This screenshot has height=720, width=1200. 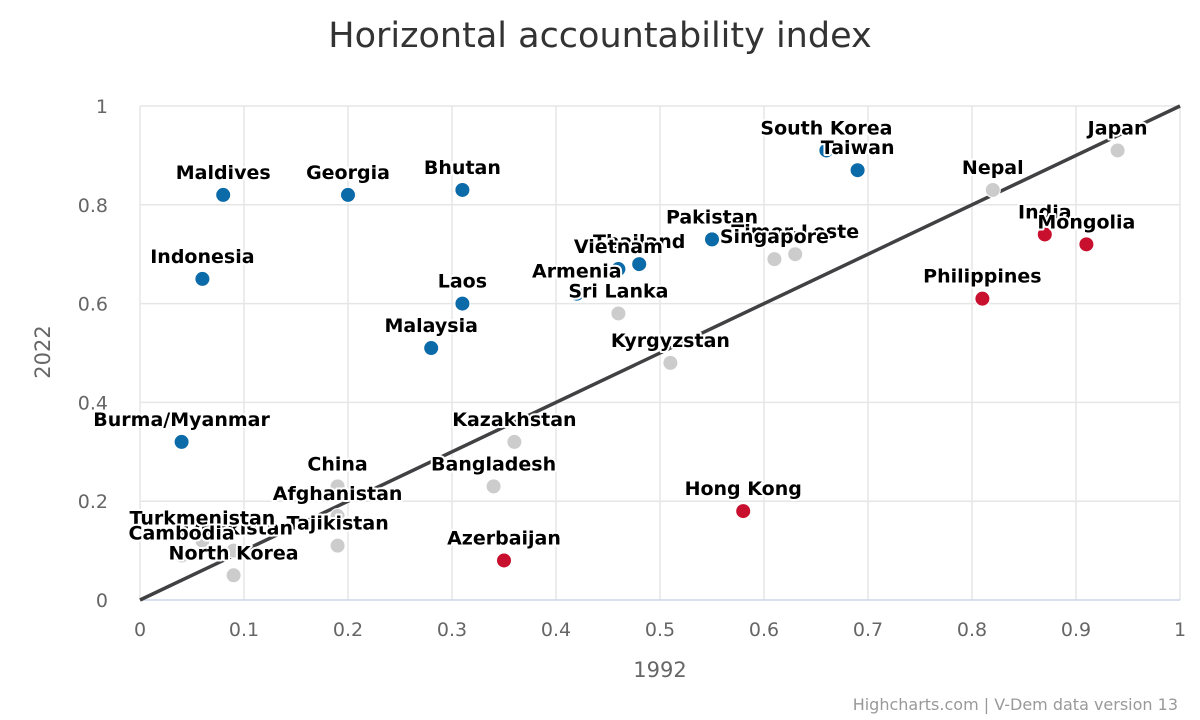 I want to click on data-point-timor-leste, so click(x=795, y=254).